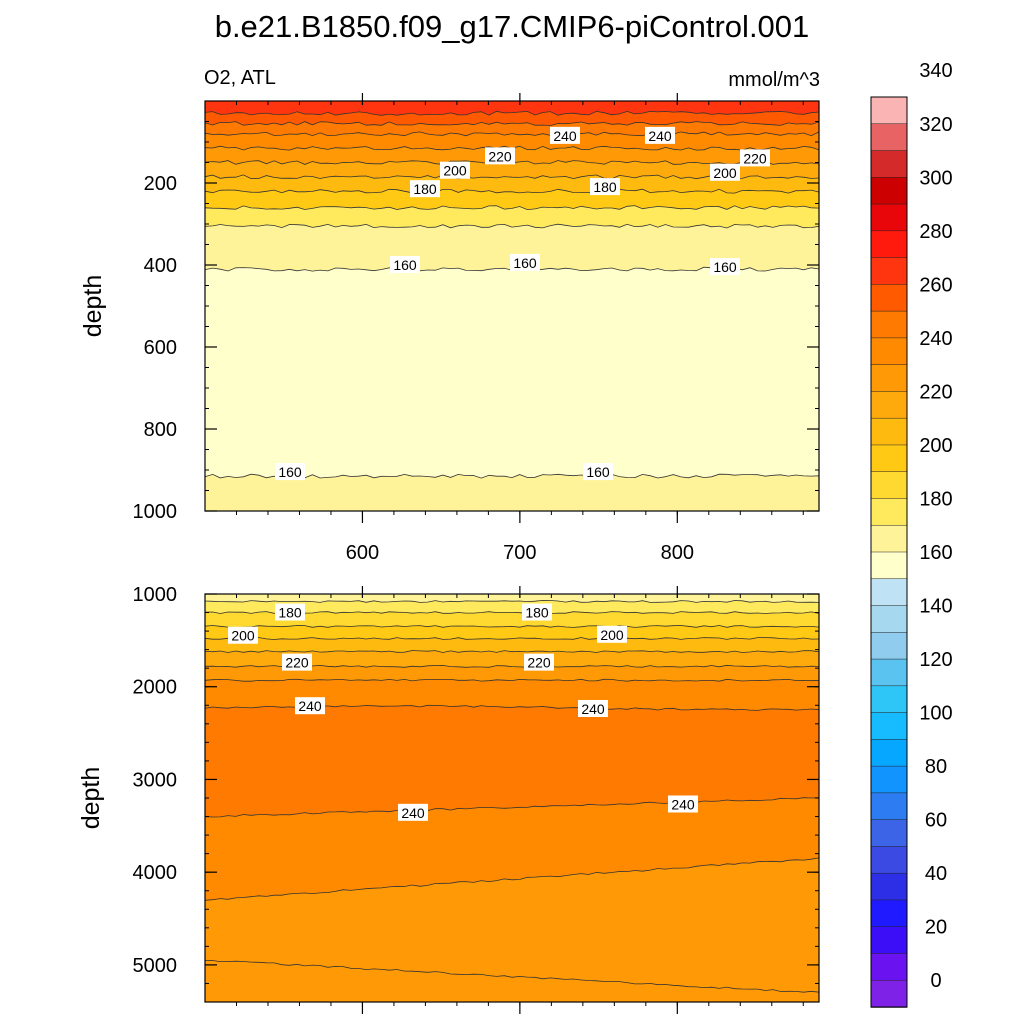 The width and height of the screenshot is (1024, 1024). I want to click on colorbar-label: 300, so click(935, 178).